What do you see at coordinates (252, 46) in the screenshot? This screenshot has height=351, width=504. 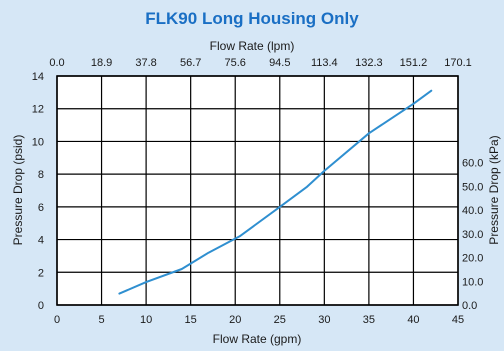 I see `x2-axis-label: Flow Rate (lpm)` at bounding box center [252, 46].